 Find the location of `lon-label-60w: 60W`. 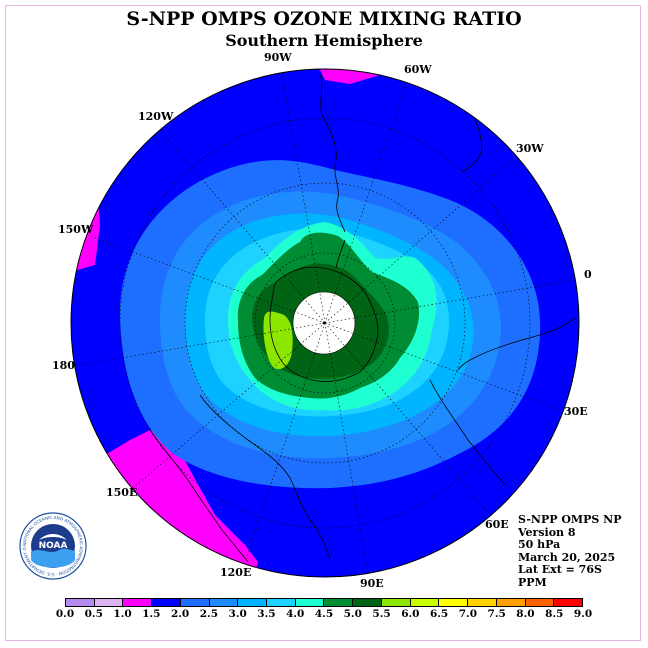

lon-label-60w: 60W is located at coordinates (418, 69).